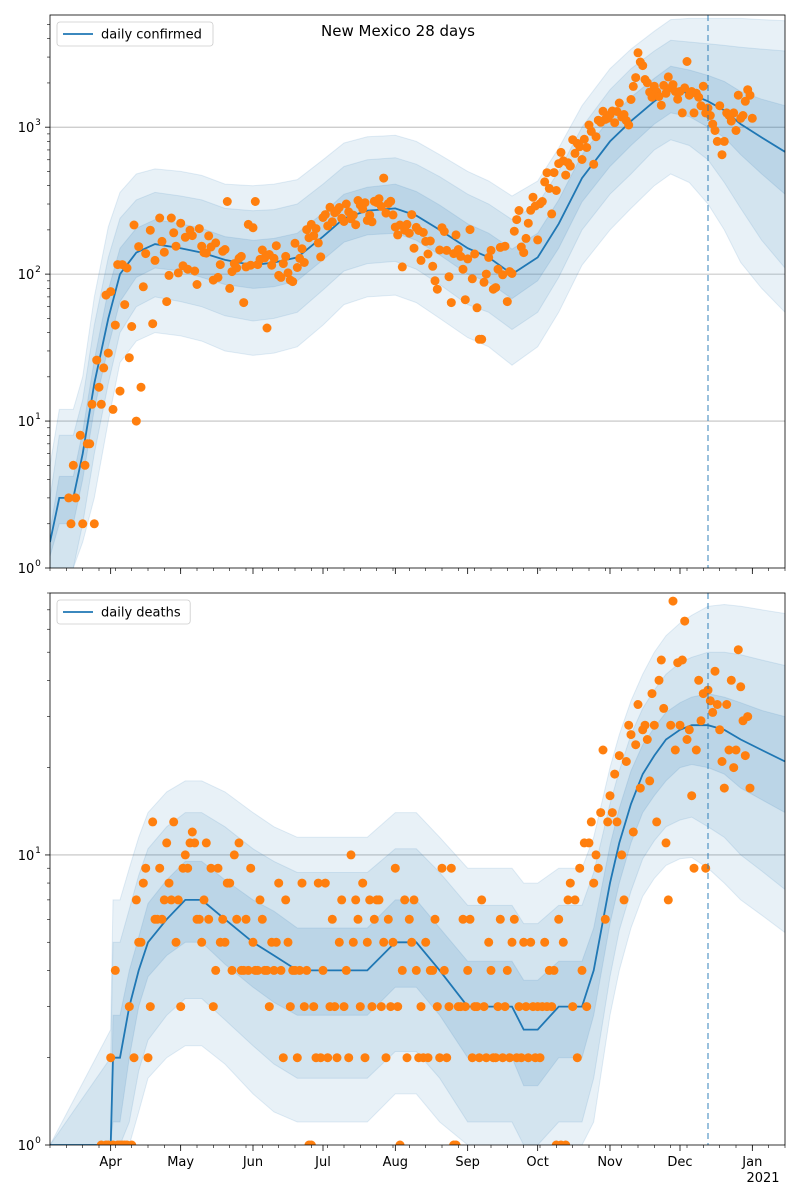 The width and height of the screenshot is (800, 1204). What do you see at coordinates (123, 612) in the screenshot?
I see `legend: daily deaths` at bounding box center [123, 612].